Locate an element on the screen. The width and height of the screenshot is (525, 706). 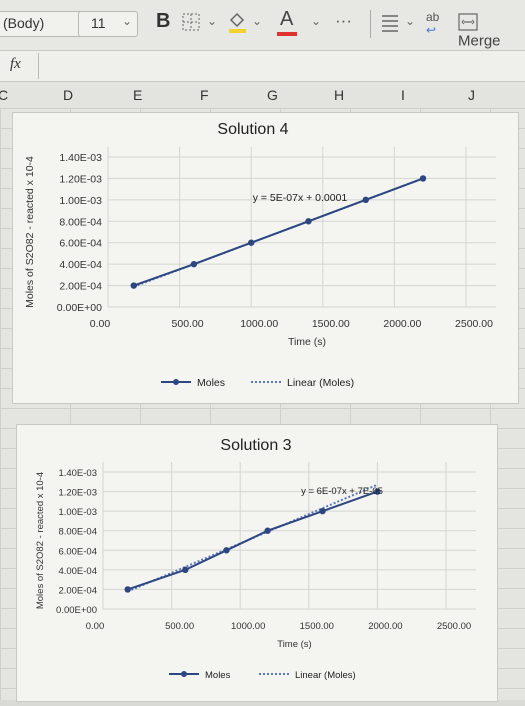
wrap-text-button: ab ↩ is located at coordinates (433, 23).